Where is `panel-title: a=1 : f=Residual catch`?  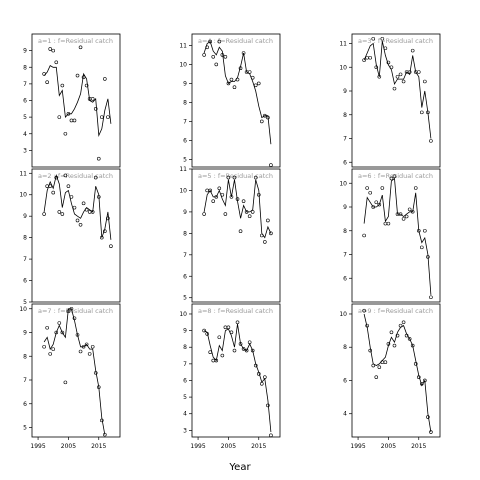 panel-title: a=1 : f=Residual catch is located at coordinates (75, 41).